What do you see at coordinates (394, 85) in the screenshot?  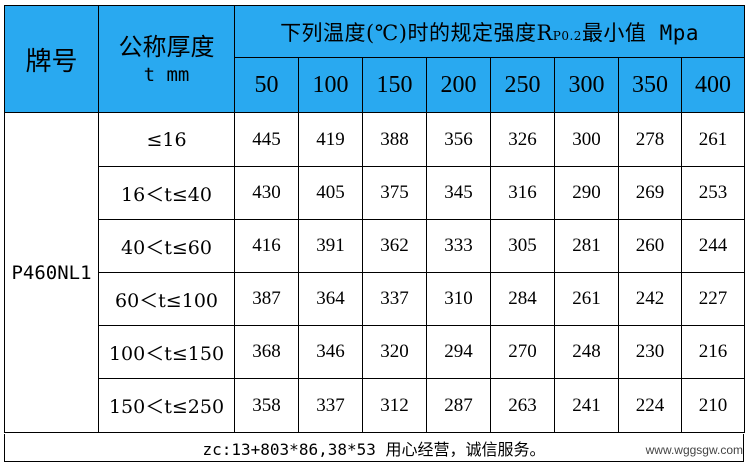 I see `temperature-column-header: 150` at bounding box center [394, 85].